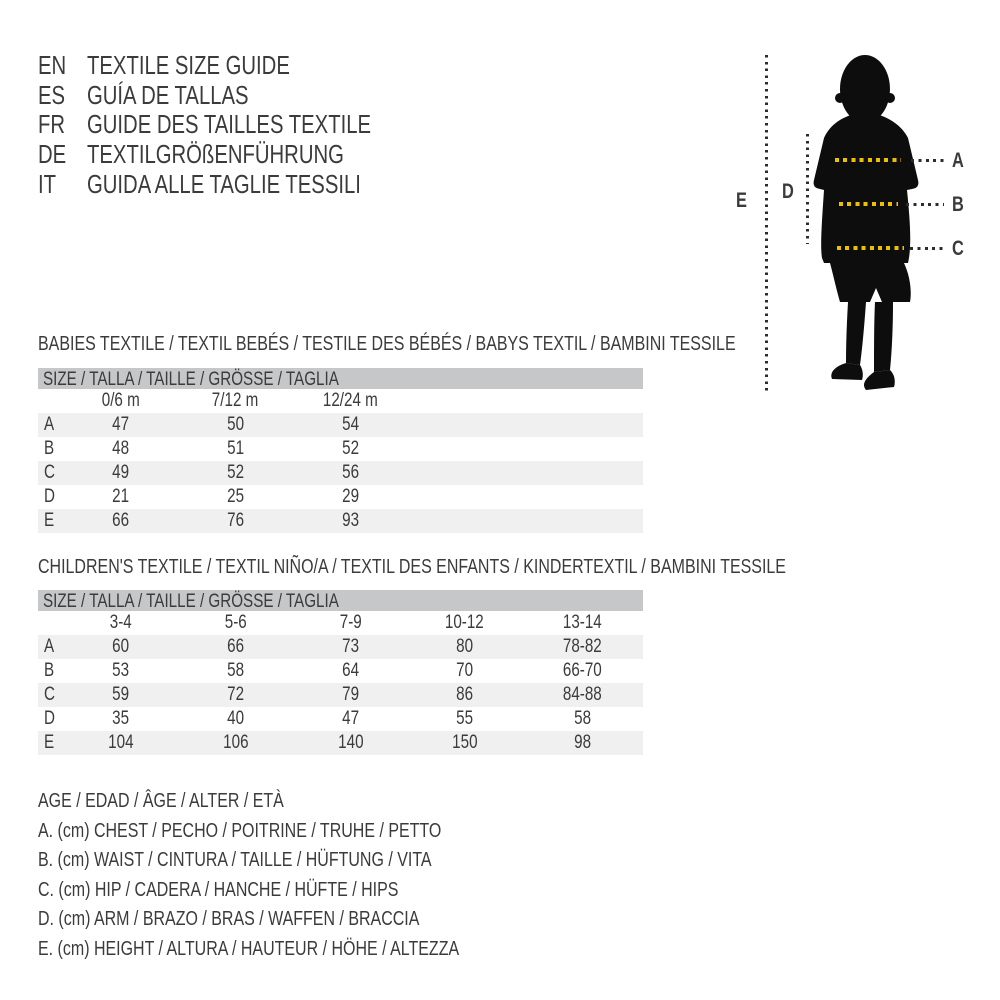 This screenshot has width=1000, height=1000. What do you see at coordinates (350, 472) in the screenshot?
I see `size-cell: 56` at bounding box center [350, 472].